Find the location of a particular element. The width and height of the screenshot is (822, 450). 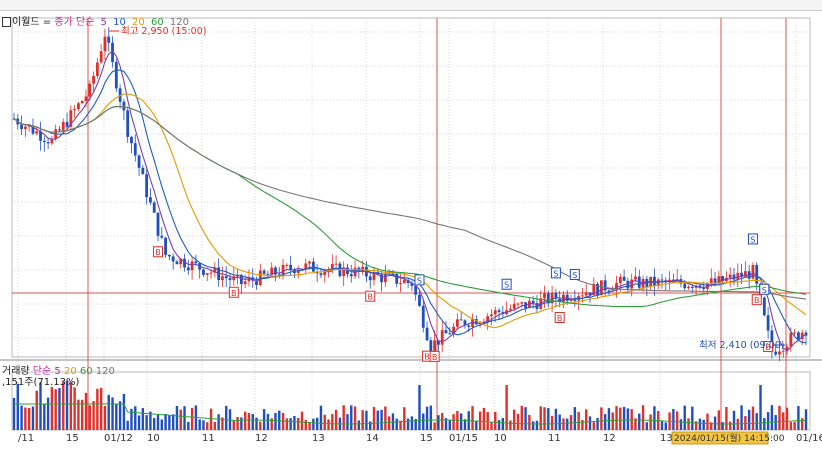

vol-ma-20: 20 is located at coordinates (70, 371).